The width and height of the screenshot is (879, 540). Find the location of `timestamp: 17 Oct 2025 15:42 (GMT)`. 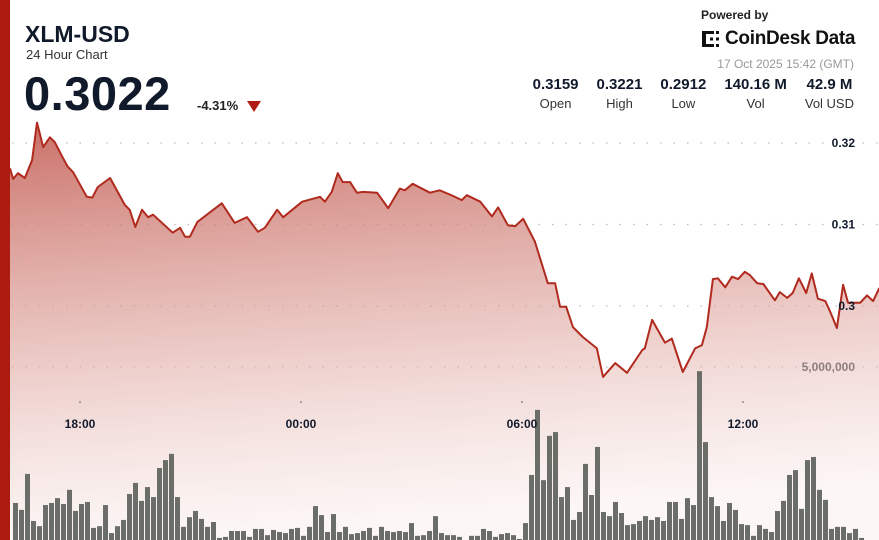

timestamp: 17 Oct 2025 15:42 (GMT) is located at coordinates (785, 64).